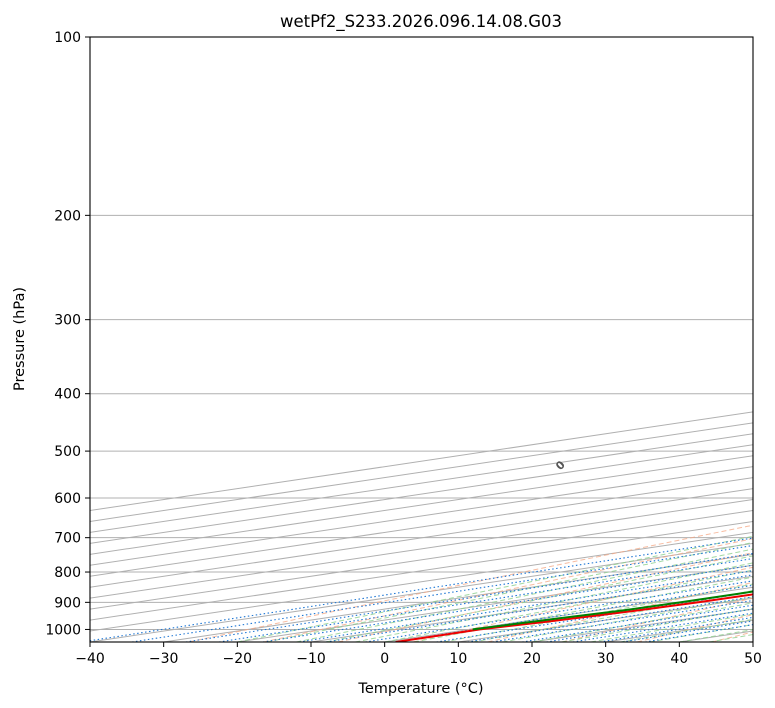  What do you see at coordinates (311, 659) in the screenshot?
I see `x-tick-label: −10` at bounding box center [311, 659].